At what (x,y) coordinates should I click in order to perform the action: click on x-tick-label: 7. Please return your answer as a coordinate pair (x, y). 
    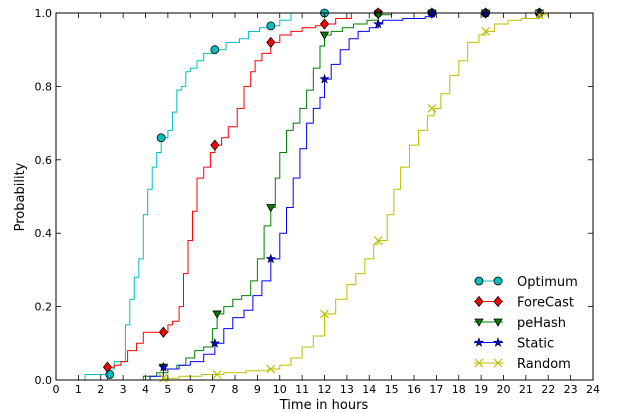
    Looking at the image, I should click on (212, 389).